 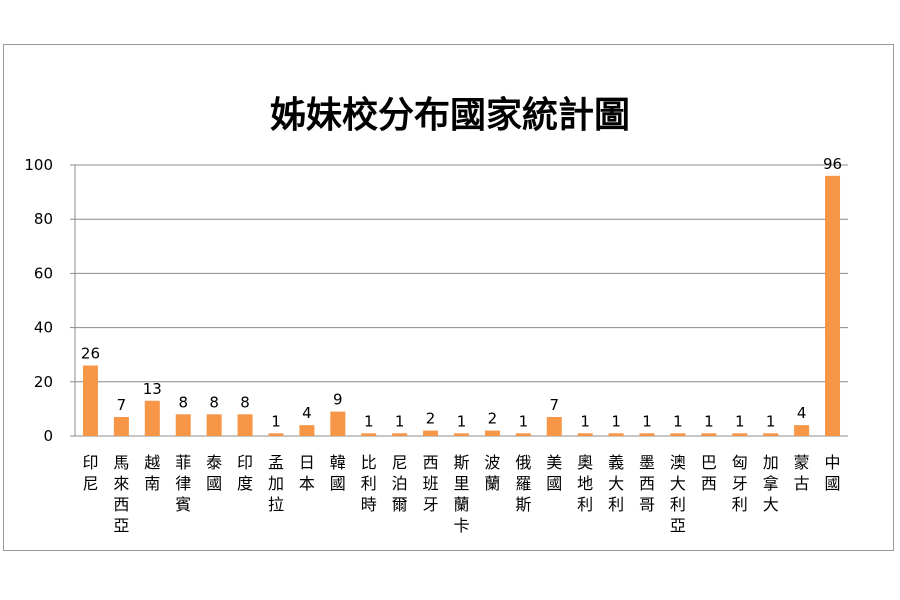 What do you see at coordinates (43, 382) in the screenshot?
I see `y-tick-label: 20` at bounding box center [43, 382].